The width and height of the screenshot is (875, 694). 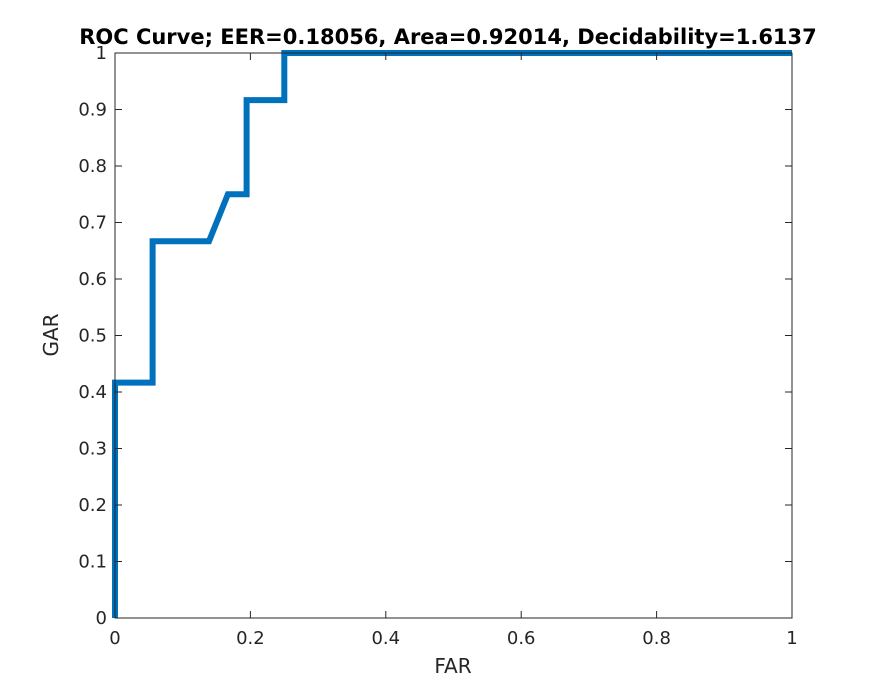 What do you see at coordinates (101, 618) in the screenshot?
I see `y-tick-label: 0` at bounding box center [101, 618].